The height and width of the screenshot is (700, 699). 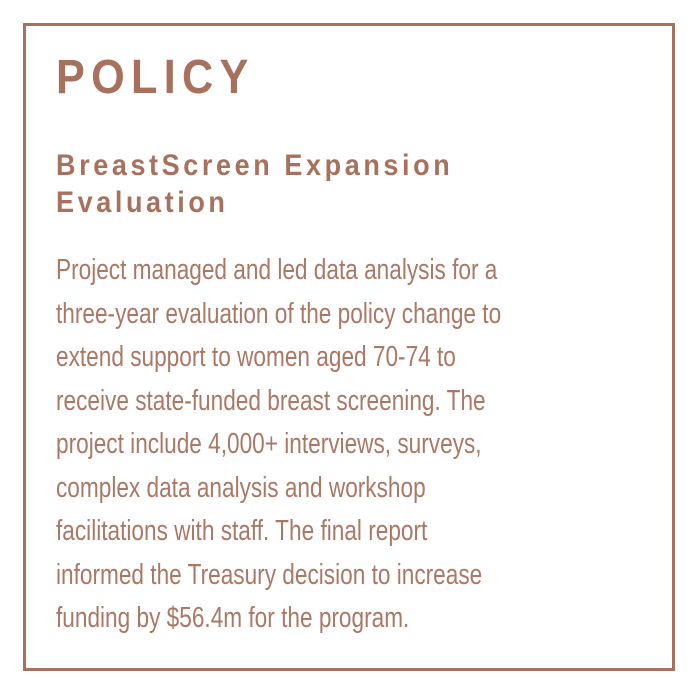 What do you see at coordinates (241, 487) in the screenshot?
I see `description-line: complex data analysis and workshop` at bounding box center [241, 487].